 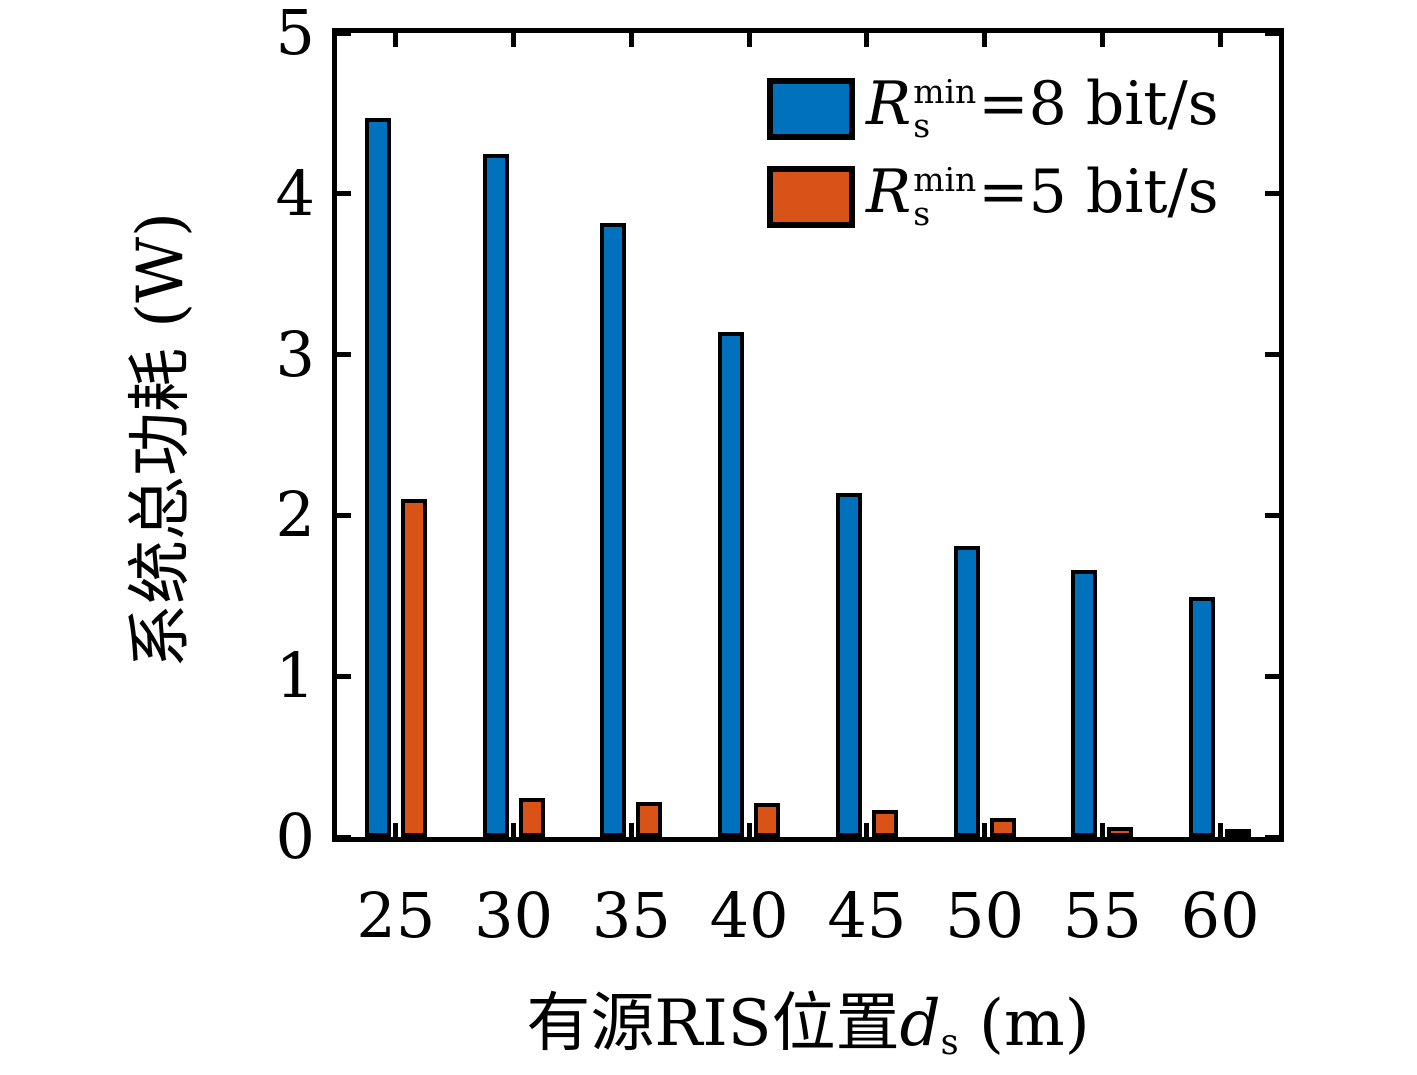 What do you see at coordinates (1220, 915) in the screenshot?
I see `x-tick-label-60: 60` at bounding box center [1220, 915].